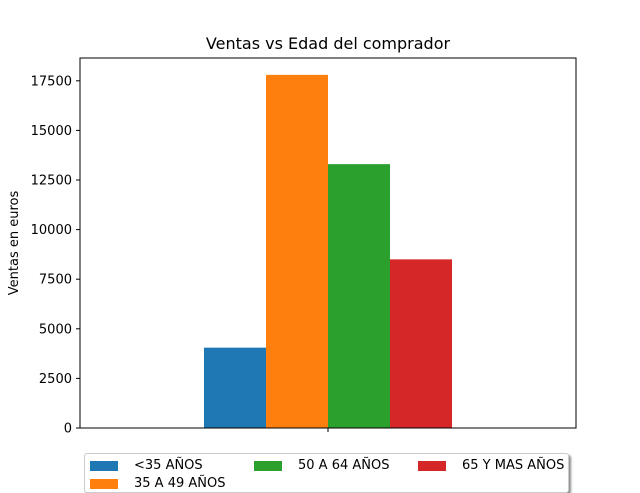 This screenshot has height=493, width=640. What do you see at coordinates (51, 230) in the screenshot?
I see `y-tick-label: 10000` at bounding box center [51, 230].